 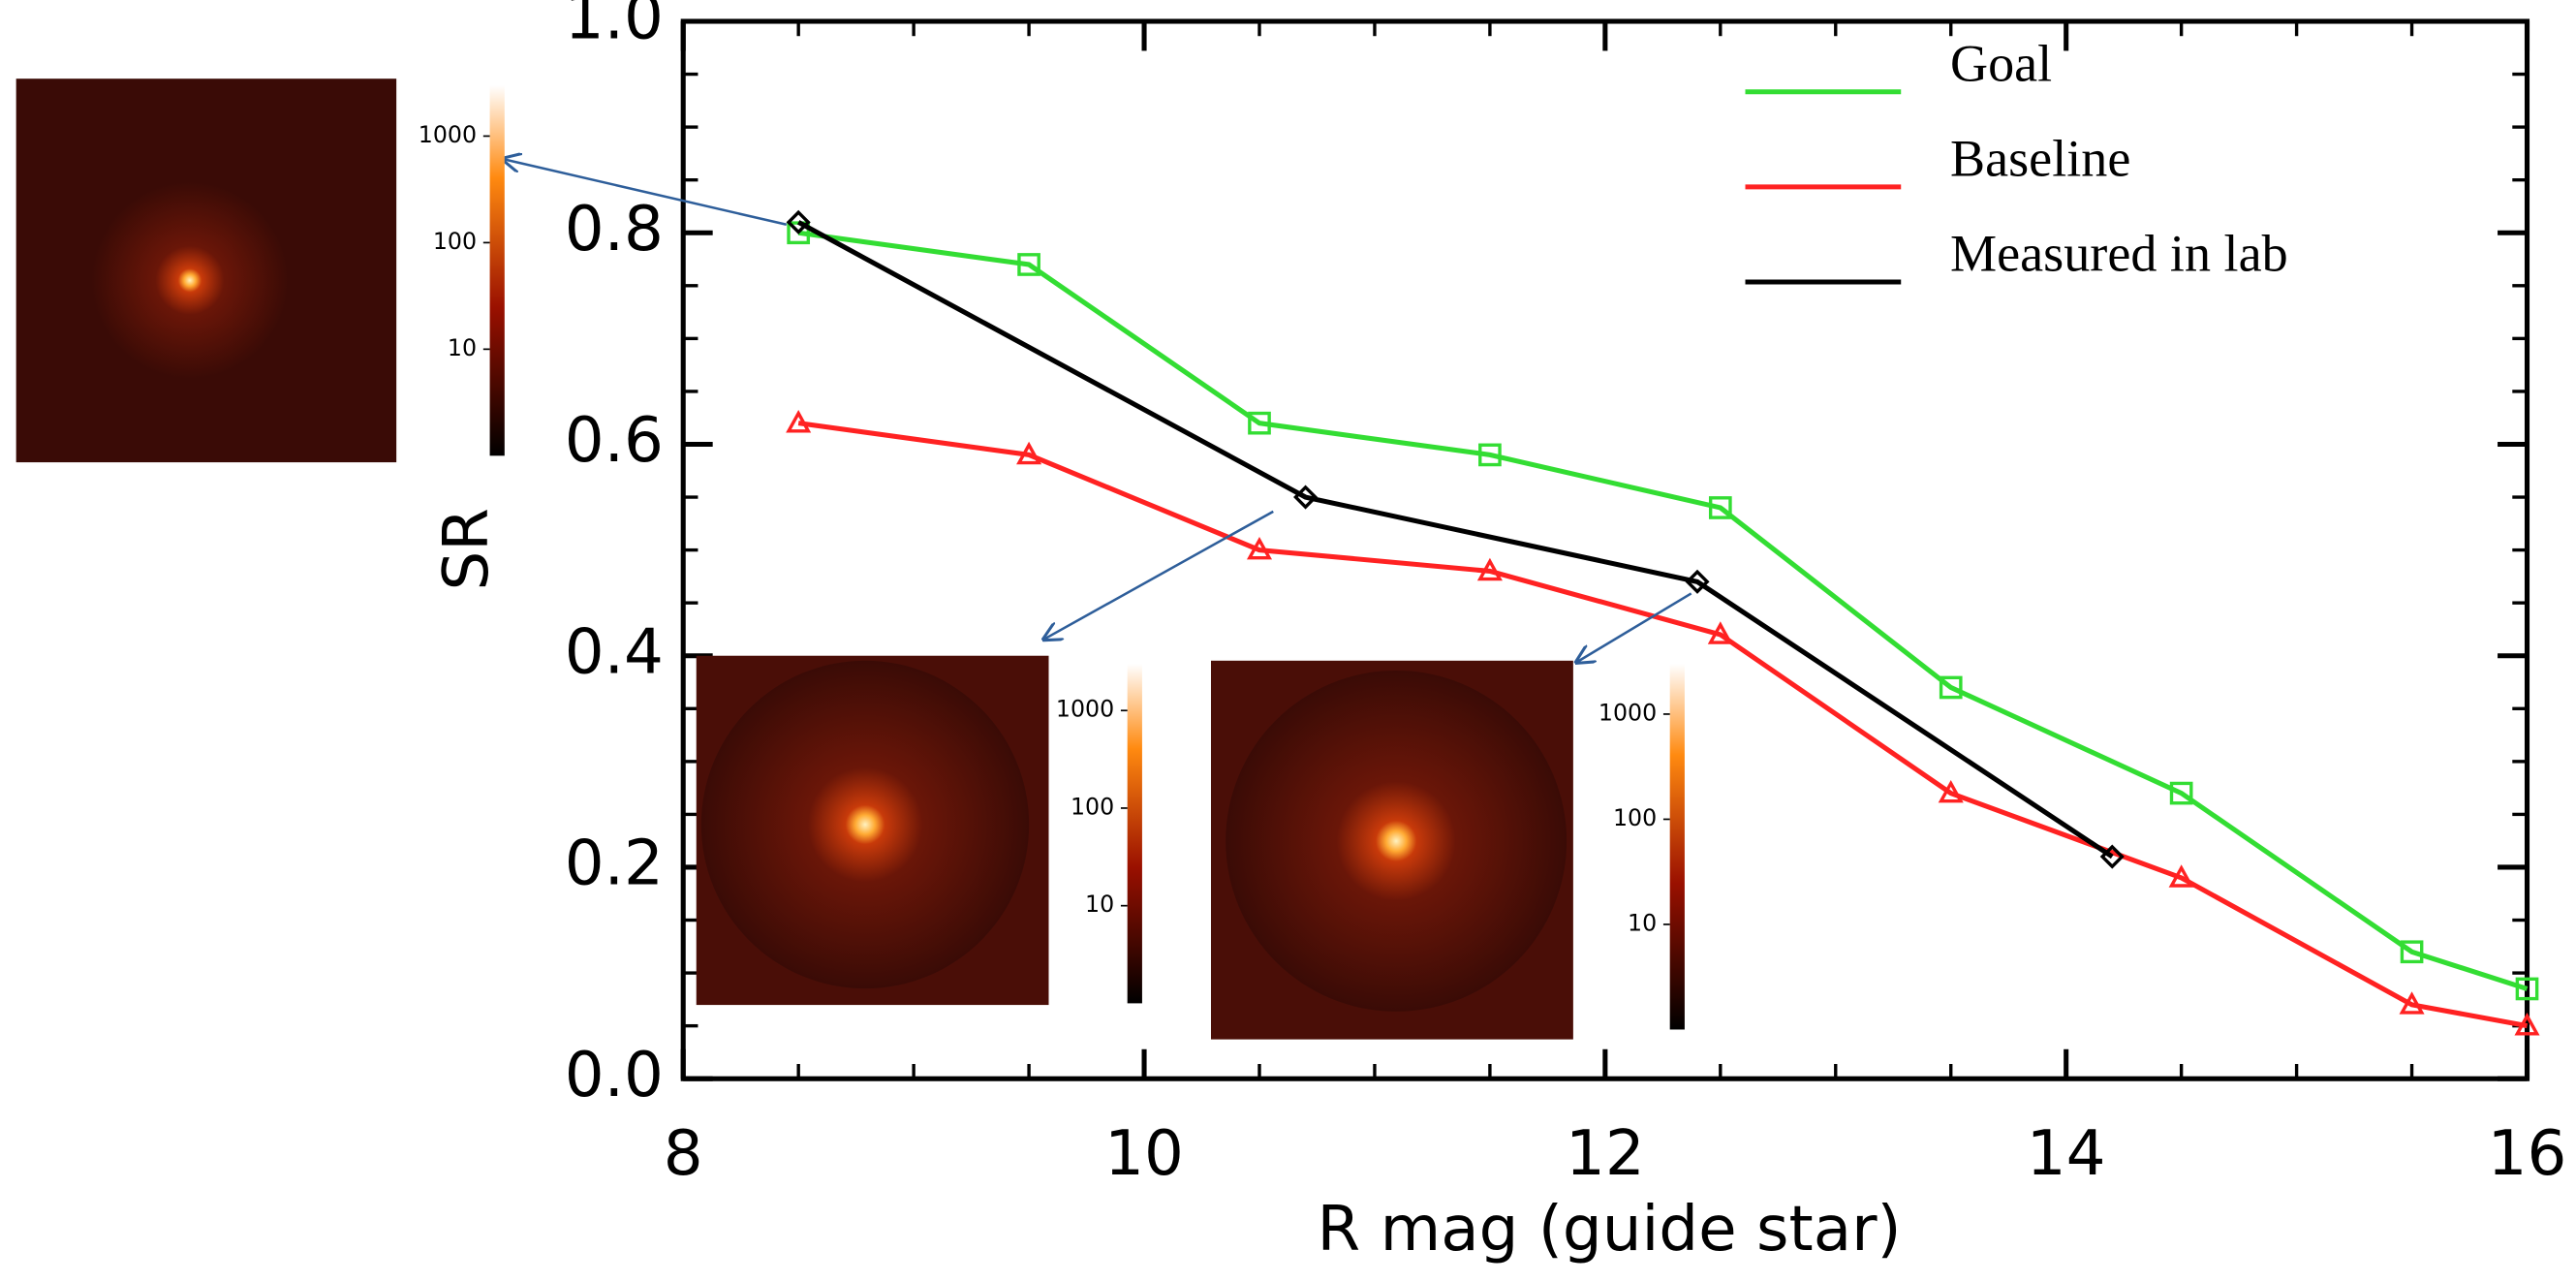 I want to click on y-tick-label: 0.0, so click(x=614, y=1075).